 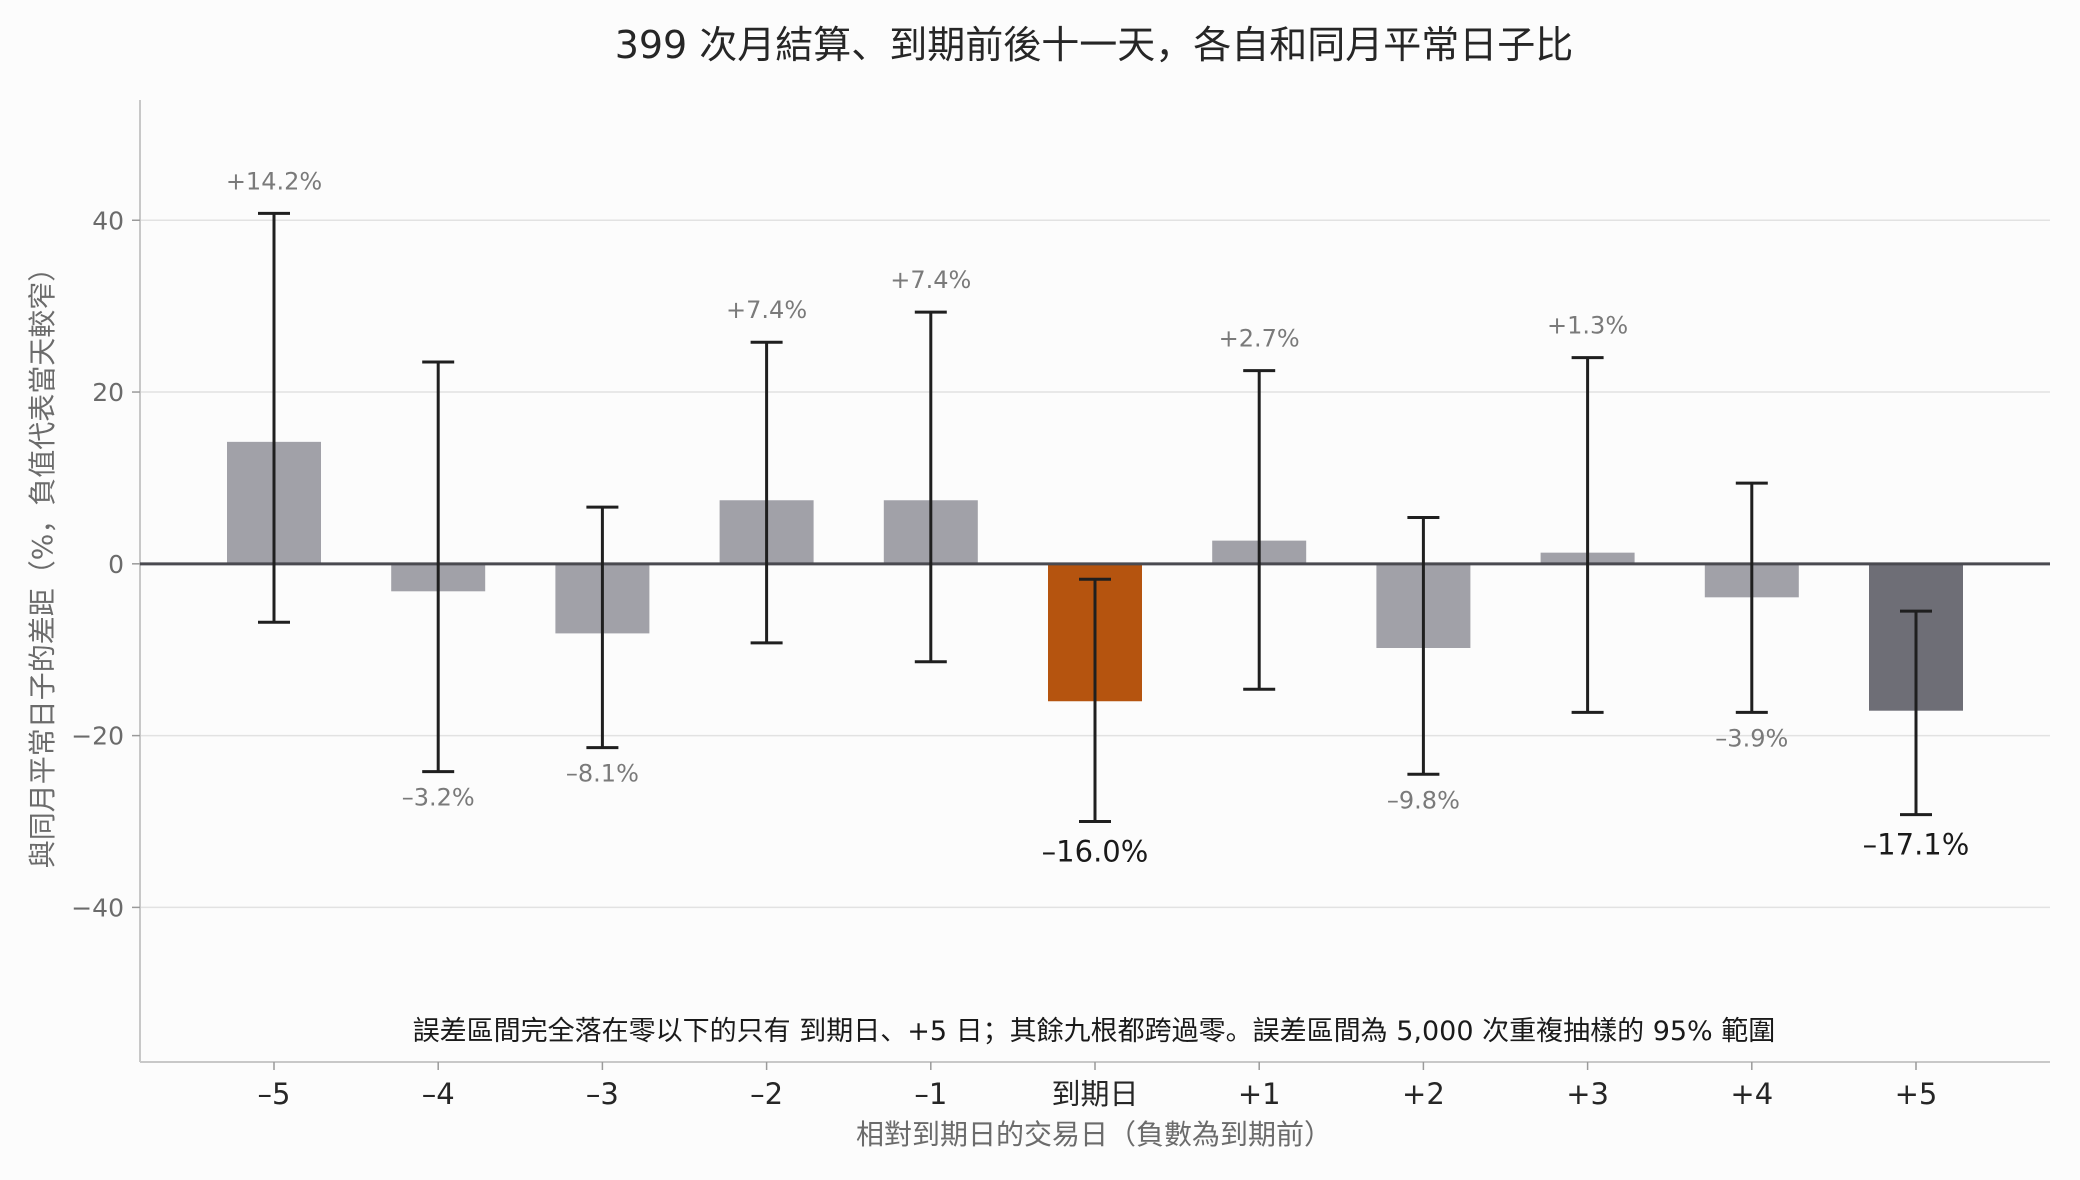 I want to click on value-label-4: +7.4%, so click(x=930, y=280).